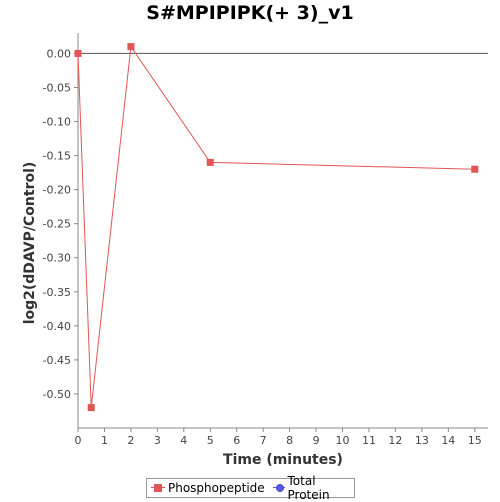 This screenshot has width=500, height=502. Describe the element at coordinates (422, 440) in the screenshot. I see `x-tick-label: 13` at that location.